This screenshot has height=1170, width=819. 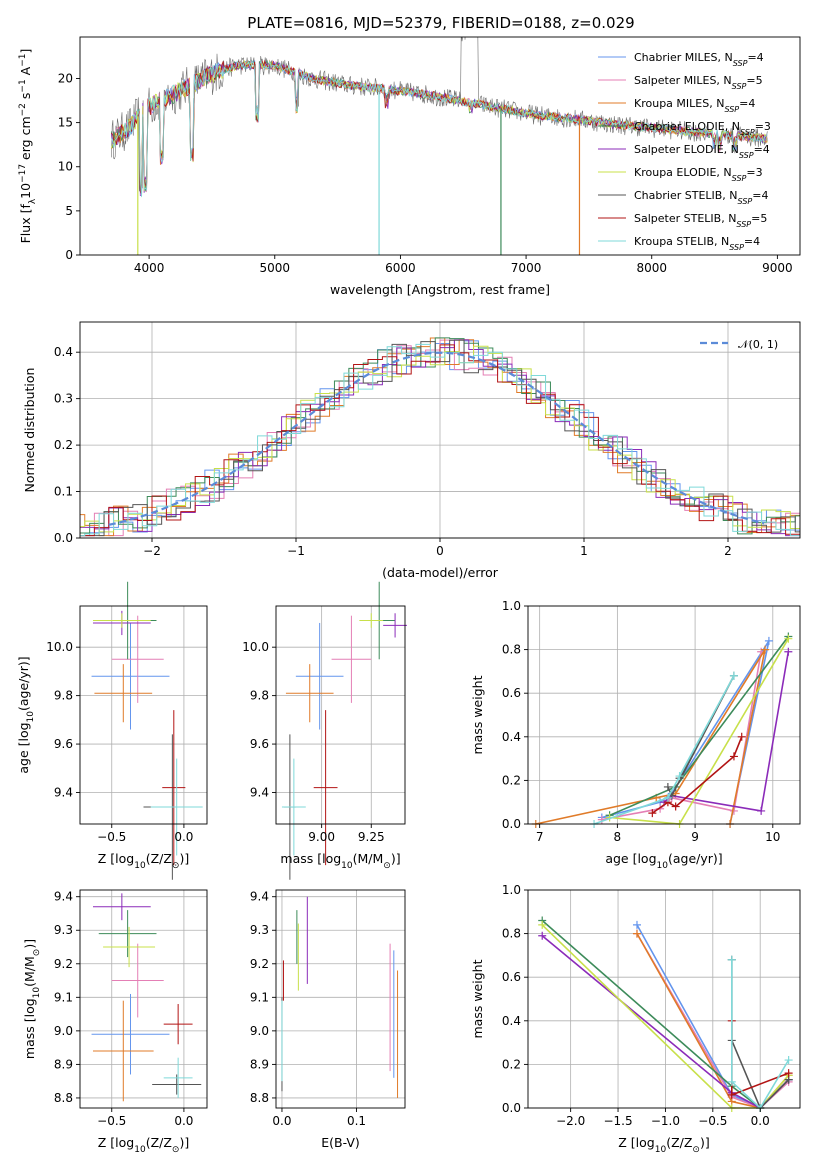 What do you see at coordinates (440, 572) in the screenshot?
I see `x-axis-label: (data-model)/error` at bounding box center [440, 572].